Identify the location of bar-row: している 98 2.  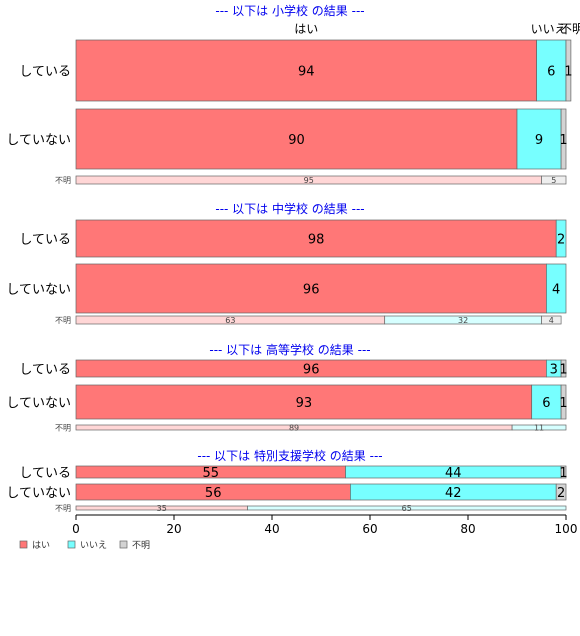
(293, 238).